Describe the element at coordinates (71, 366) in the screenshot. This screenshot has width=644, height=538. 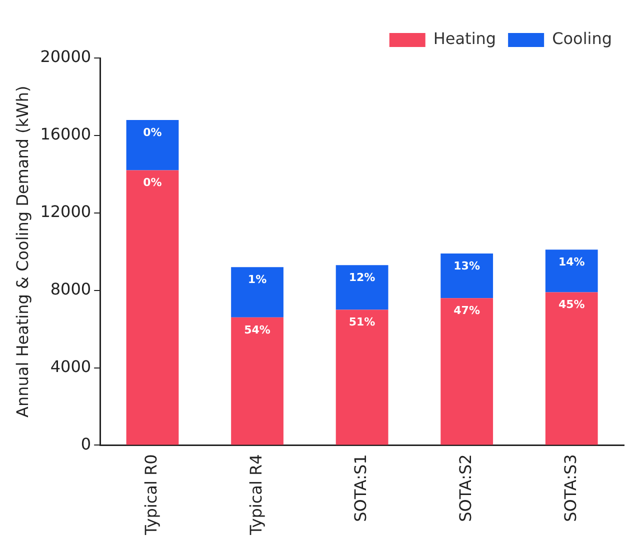
I see `y-tick-label: 4000` at that location.